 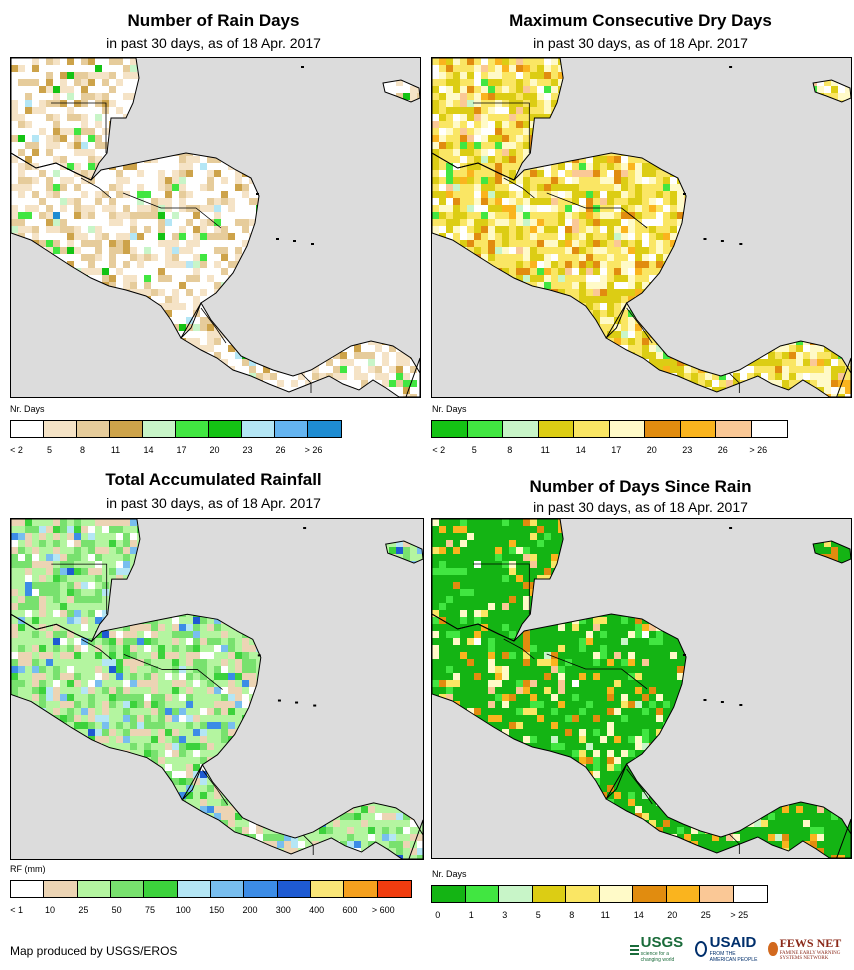 What do you see at coordinates (439, 450) in the screenshot?
I see `legend-tick-label: < 2` at bounding box center [439, 450].